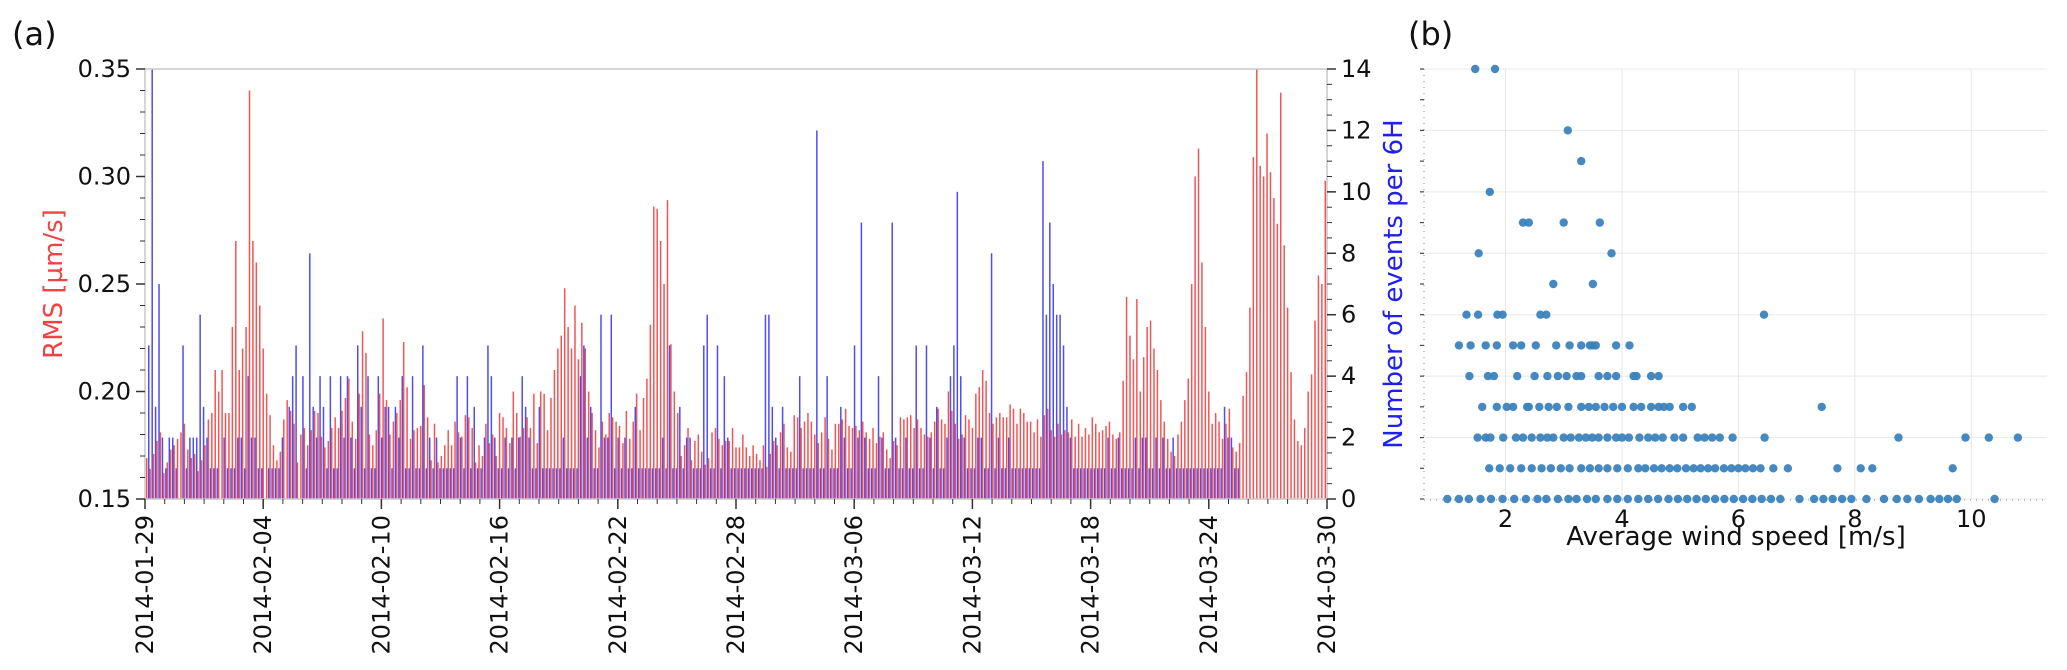 The image size is (2067, 670). What do you see at coordinates (104, 392) in the screenshot?
I see `left-axis-tick-label: 0.20` at bounding box center [104, 392].